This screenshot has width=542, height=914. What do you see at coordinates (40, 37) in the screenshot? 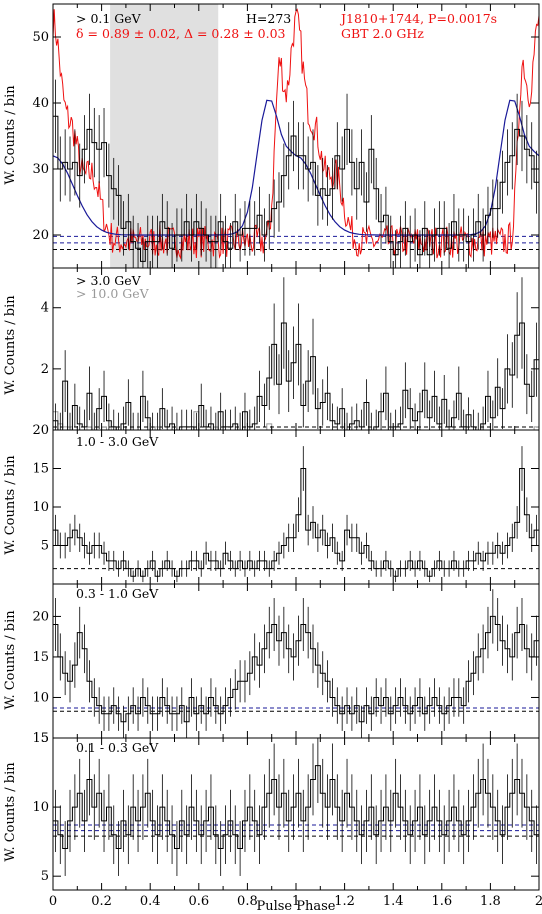
I see `y-tick-label: 50` at bounding box center [40, 37].